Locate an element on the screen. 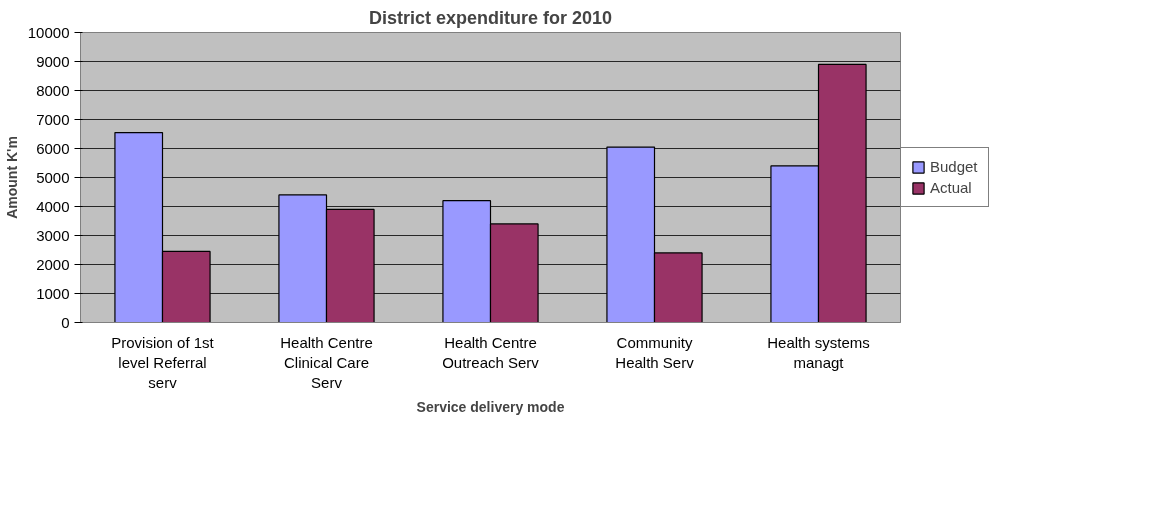  y-tick-label: 8000 is located at coordinates (53, 90).